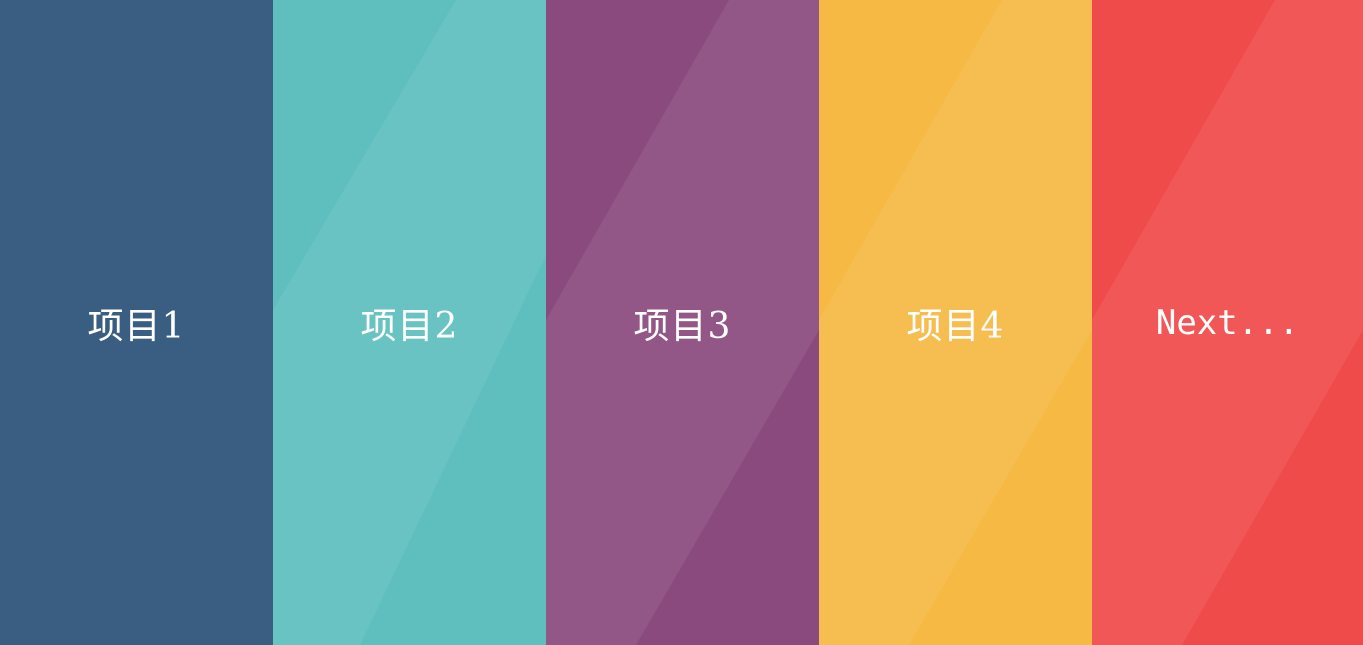 Image resolution: width=1363 pixels, height=645 pixels. What do you see at coordinates (136, 326) in the screenshot?
I see `panel-label: 项目1` at bounding box center [136, 326].